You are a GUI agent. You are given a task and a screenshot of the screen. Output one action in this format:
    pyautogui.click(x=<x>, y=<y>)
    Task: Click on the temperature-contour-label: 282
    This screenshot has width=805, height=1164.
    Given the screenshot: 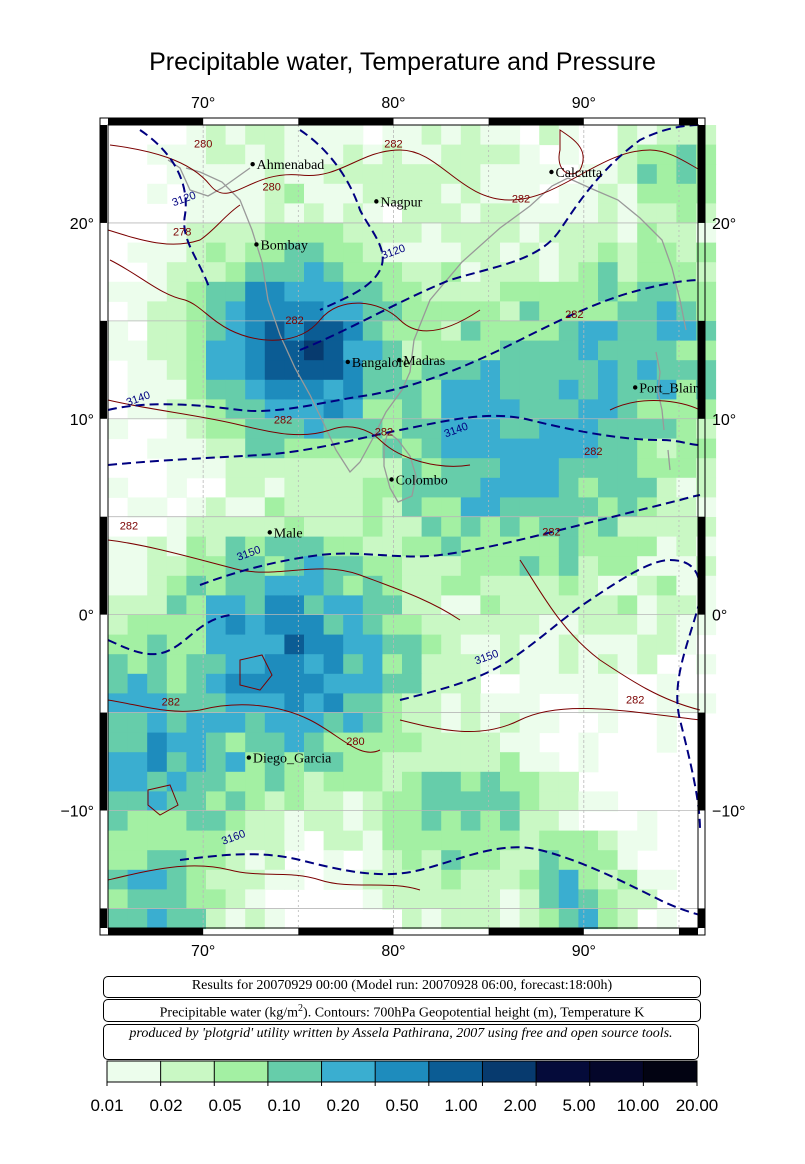 What is the action you would take?
    pyautogui.click(x=171, y=703)
    